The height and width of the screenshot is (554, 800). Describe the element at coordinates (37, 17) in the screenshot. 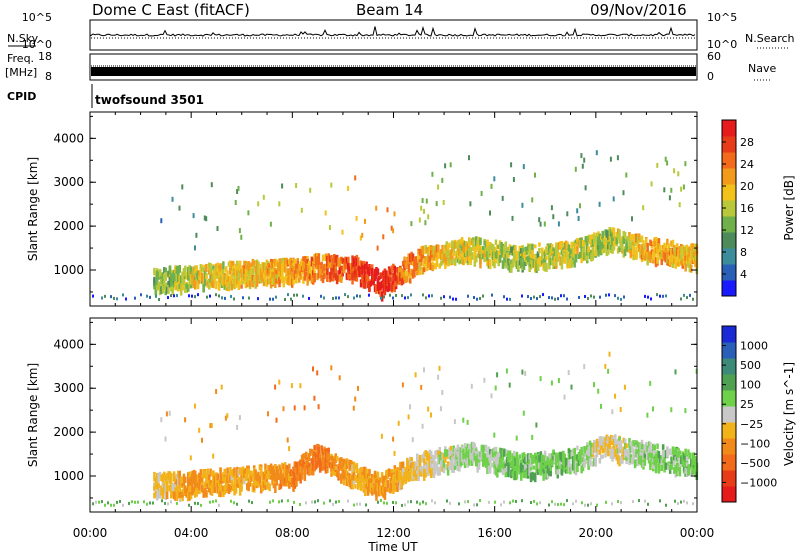

I see `nsky-tick-high: 10^5` at that location.